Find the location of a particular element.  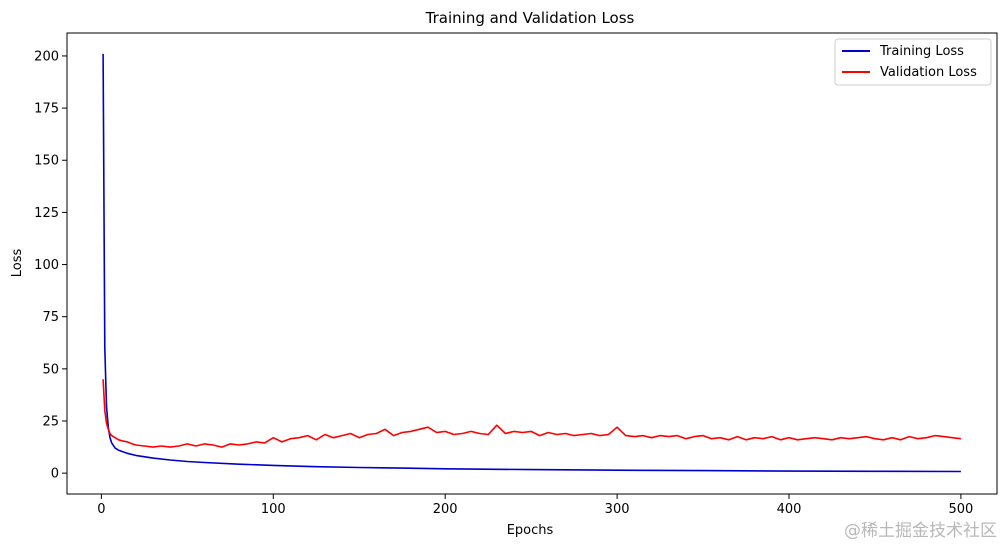

legend-label-training-loss: Training Loss is located at coordinates (921, 51).